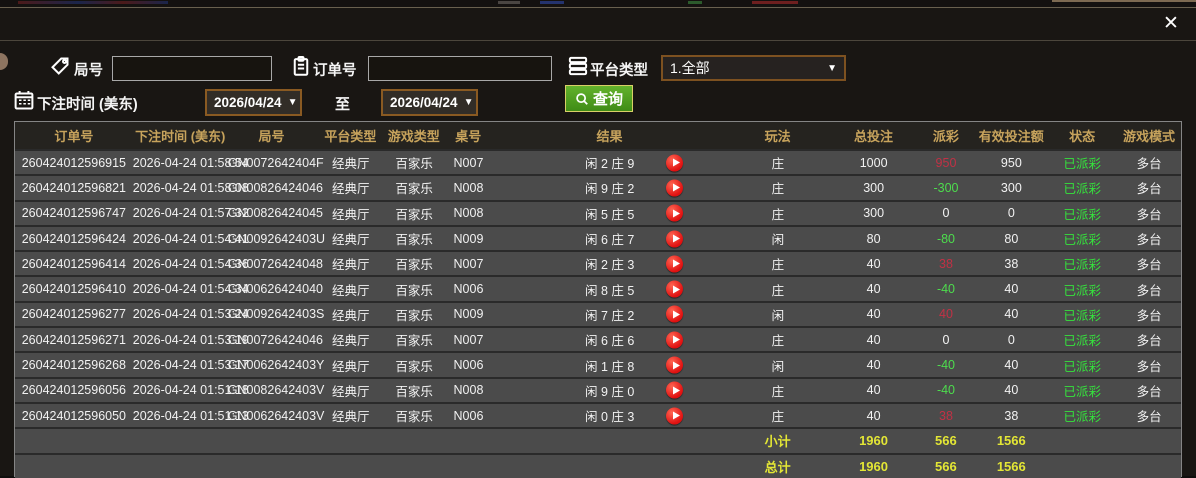 This screenshot has height=478, width=1196. What do you see at coordinates (468, 289) in the screenshot?
I see `cell-table-no: N006` at bounding box center [468, 289].